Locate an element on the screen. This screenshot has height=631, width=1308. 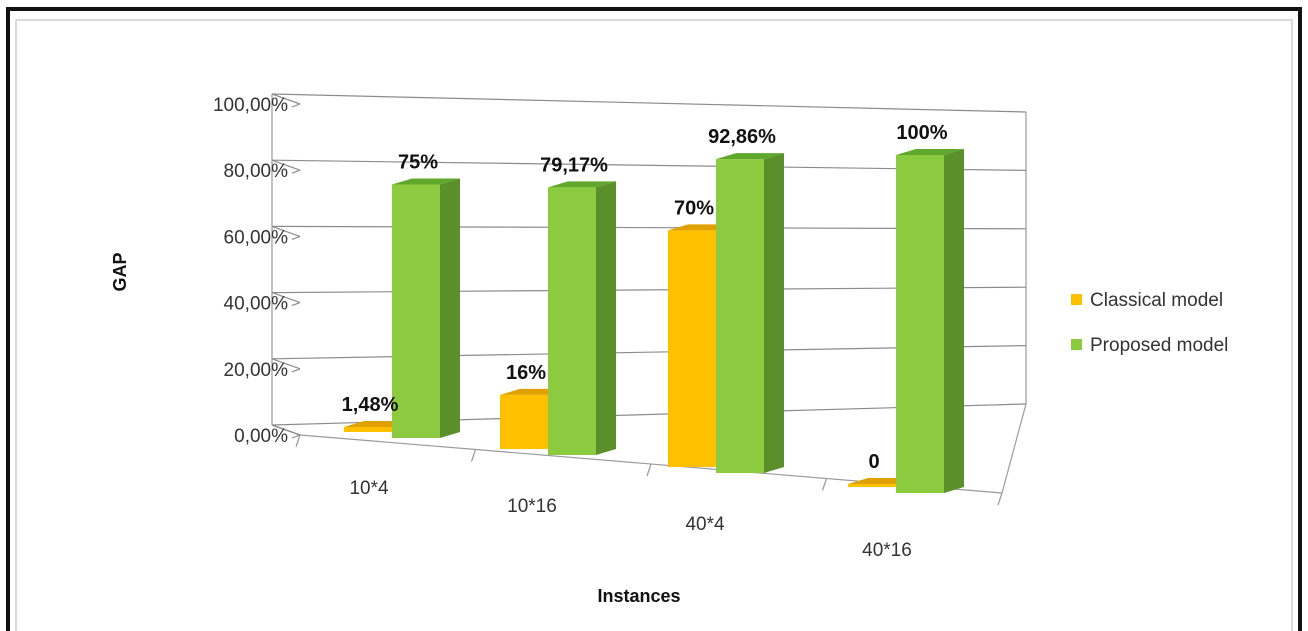
y-tick-label: 0,00% is located at coordinates (261, 436).